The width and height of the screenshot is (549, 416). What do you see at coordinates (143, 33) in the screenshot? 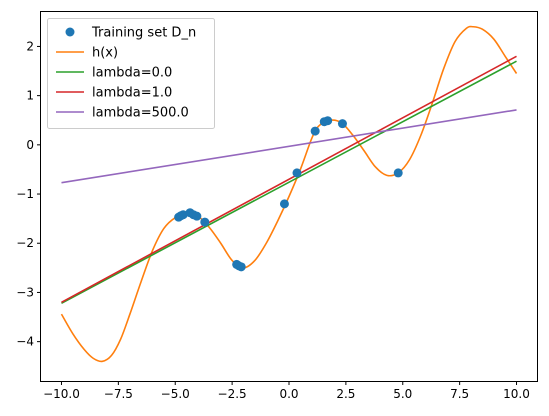
I see `legend-label: Training set D_n` at bounding box center [143, 33].